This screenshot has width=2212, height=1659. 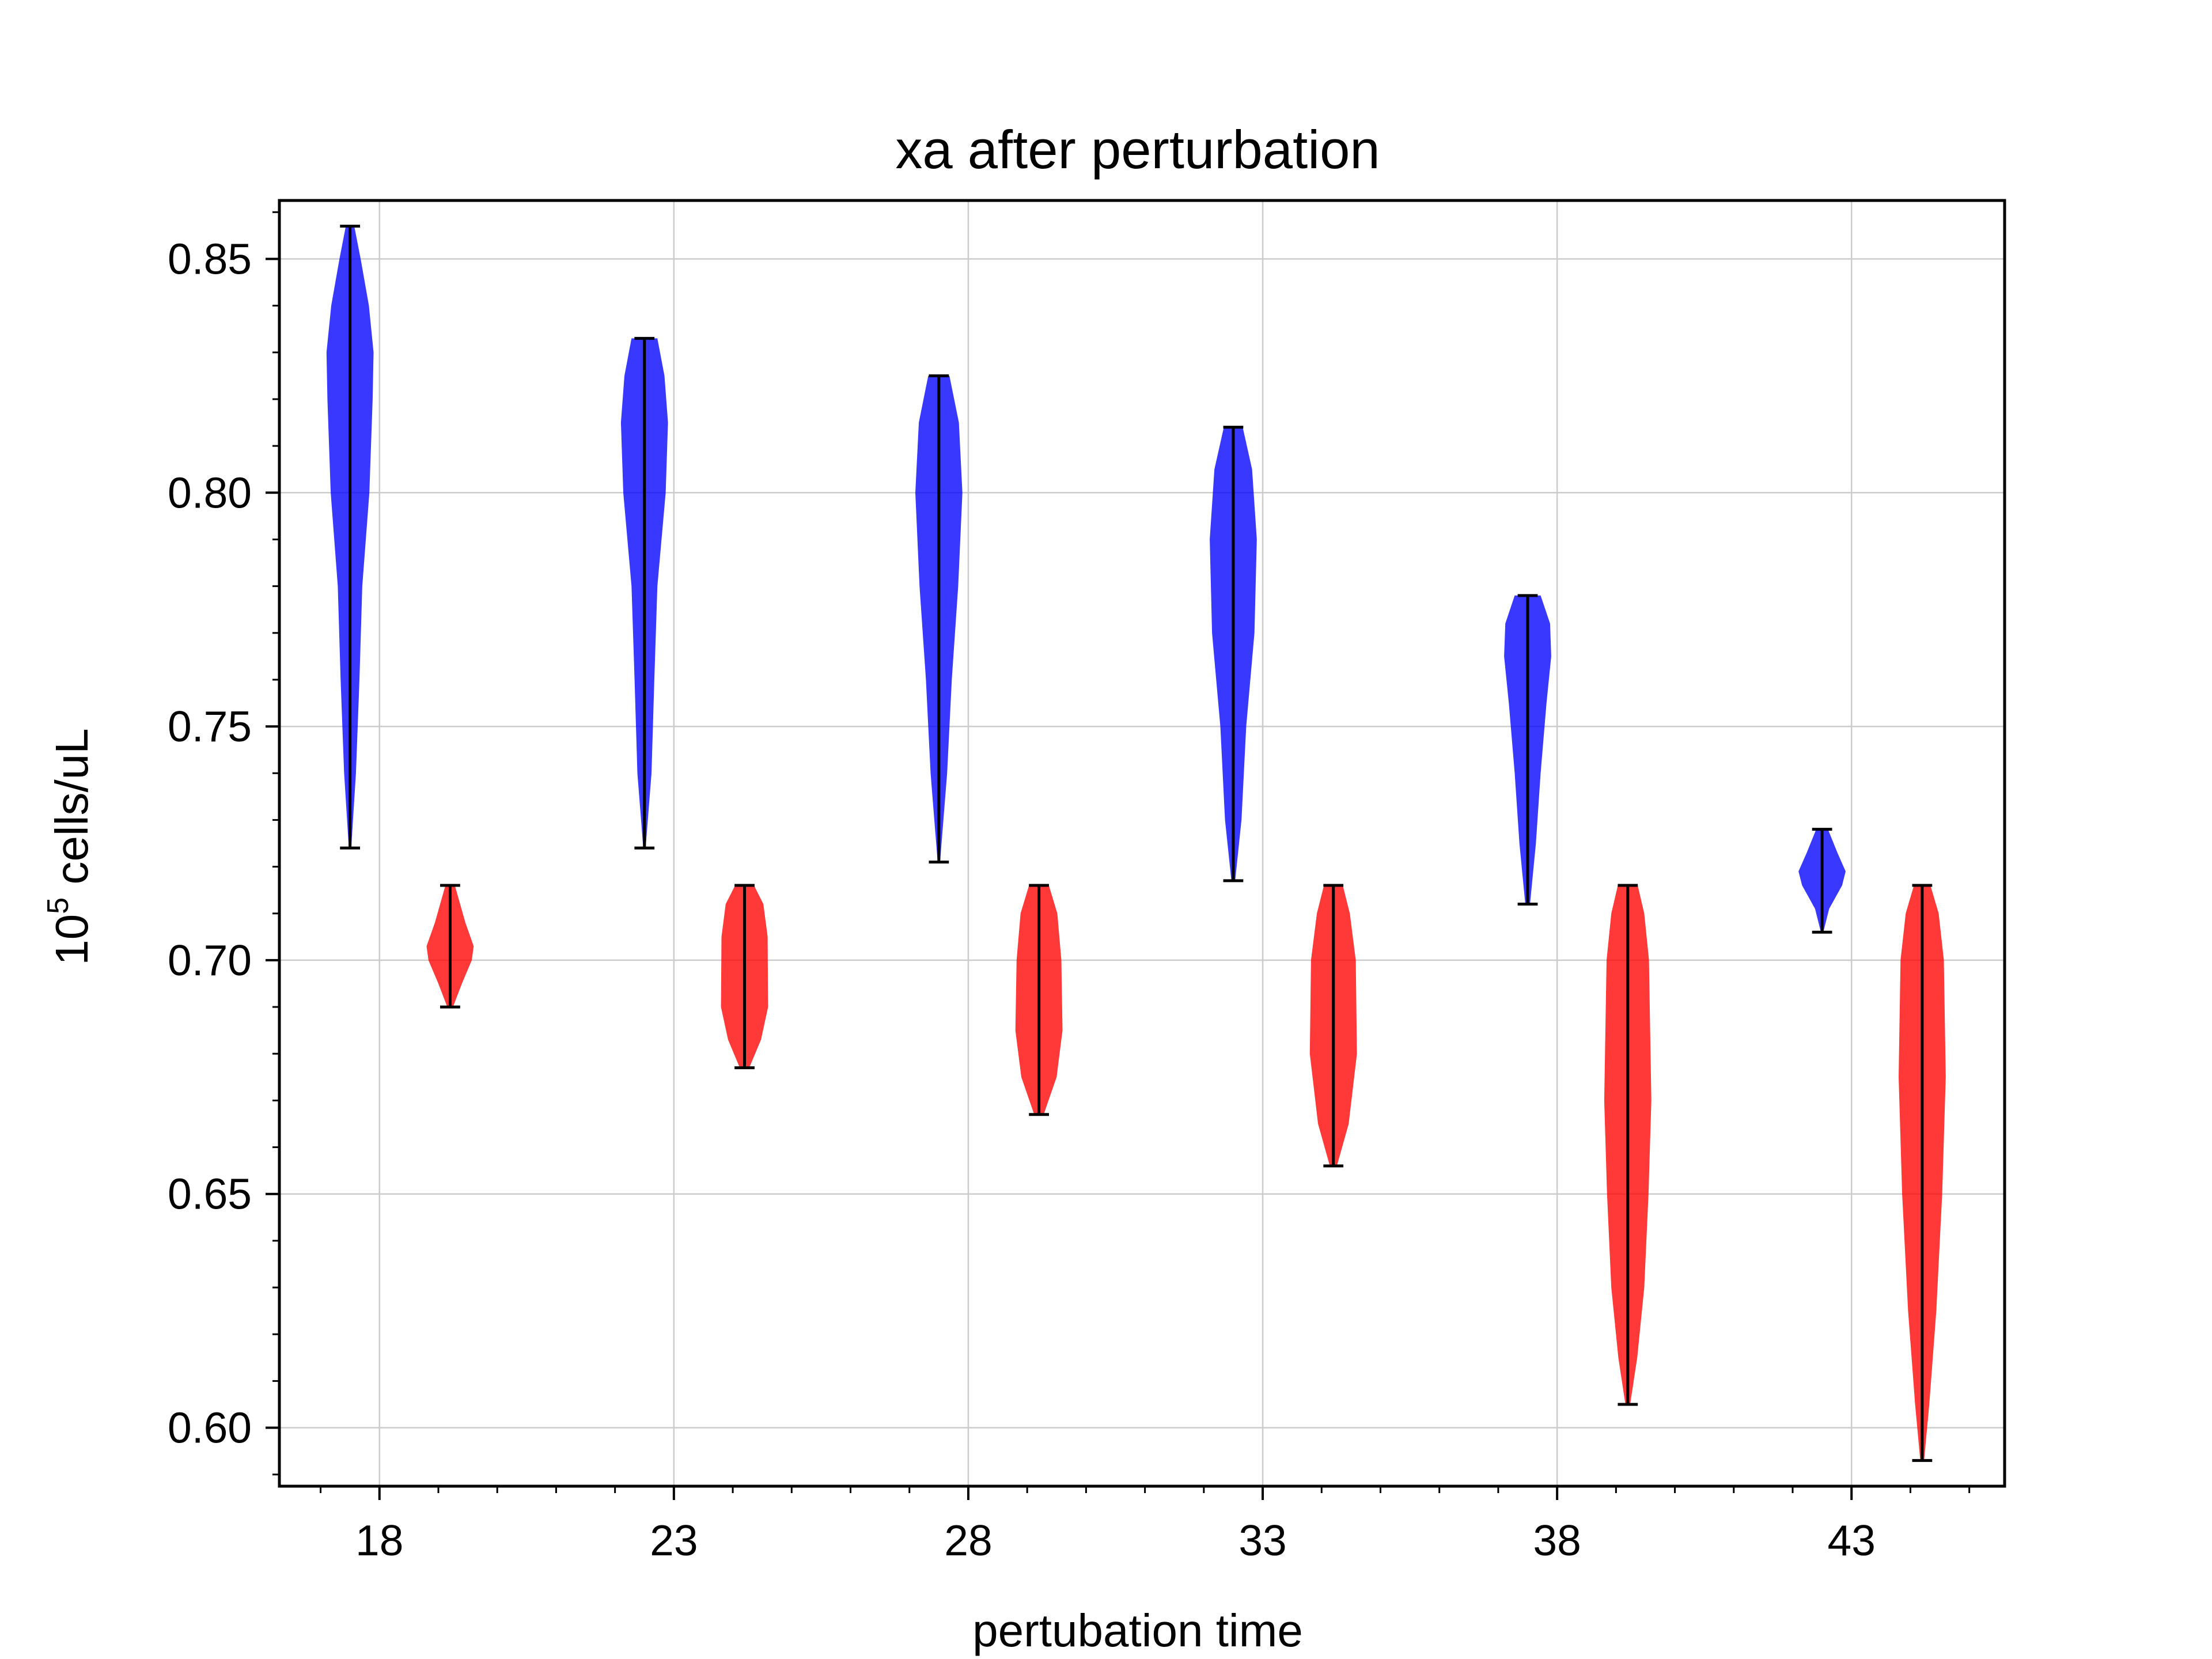 What do you see at coordinates (1262, 1540) in the screenshot?
I see `x-tick-label: 33` at bounding box center [1262, 1540].